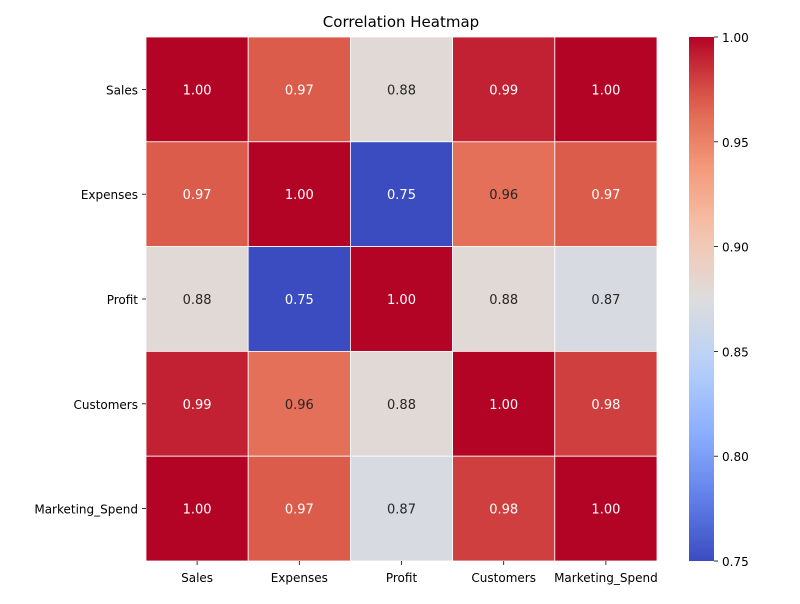 The image size is (800, 604). I want to click on x-tick-label: Profit, so click(402, 578).